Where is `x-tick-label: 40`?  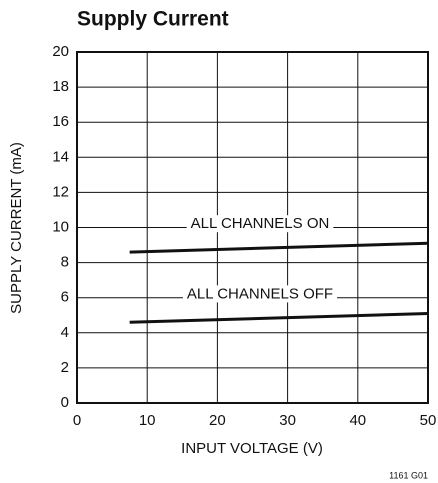
x-tick-label: 40 is located at coordinates (357, 420).